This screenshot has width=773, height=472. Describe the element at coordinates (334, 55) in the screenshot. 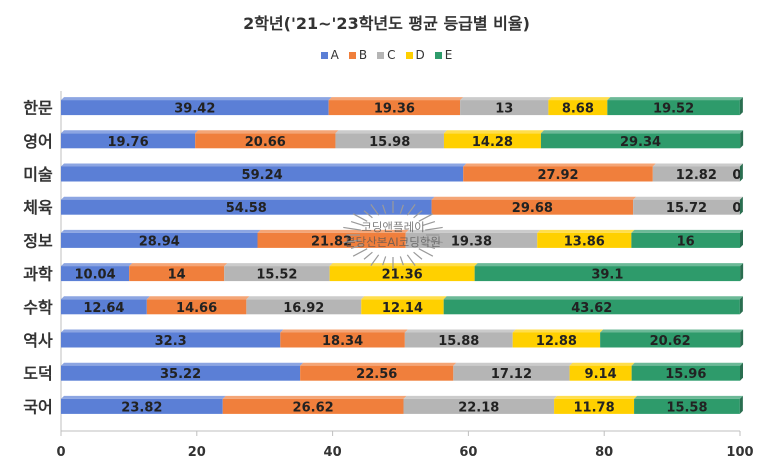

I see `legend-label: A` at that location.